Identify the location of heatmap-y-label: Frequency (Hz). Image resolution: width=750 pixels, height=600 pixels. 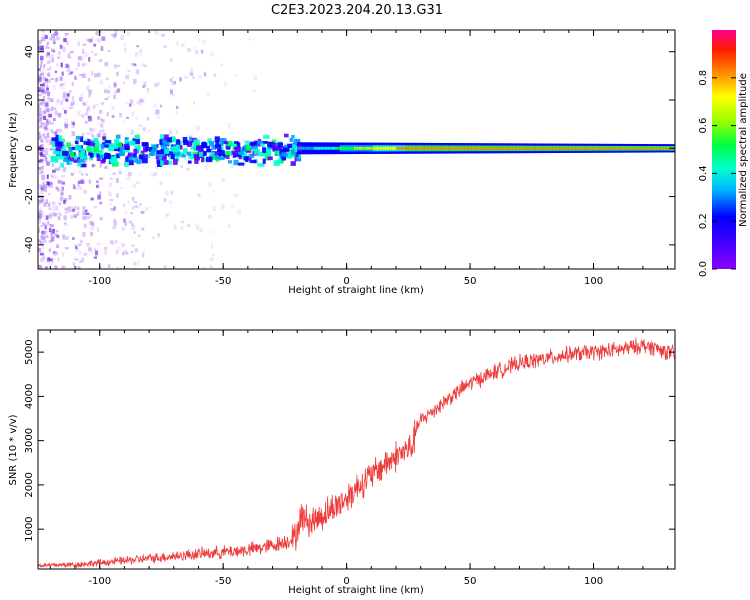
(13, 150).